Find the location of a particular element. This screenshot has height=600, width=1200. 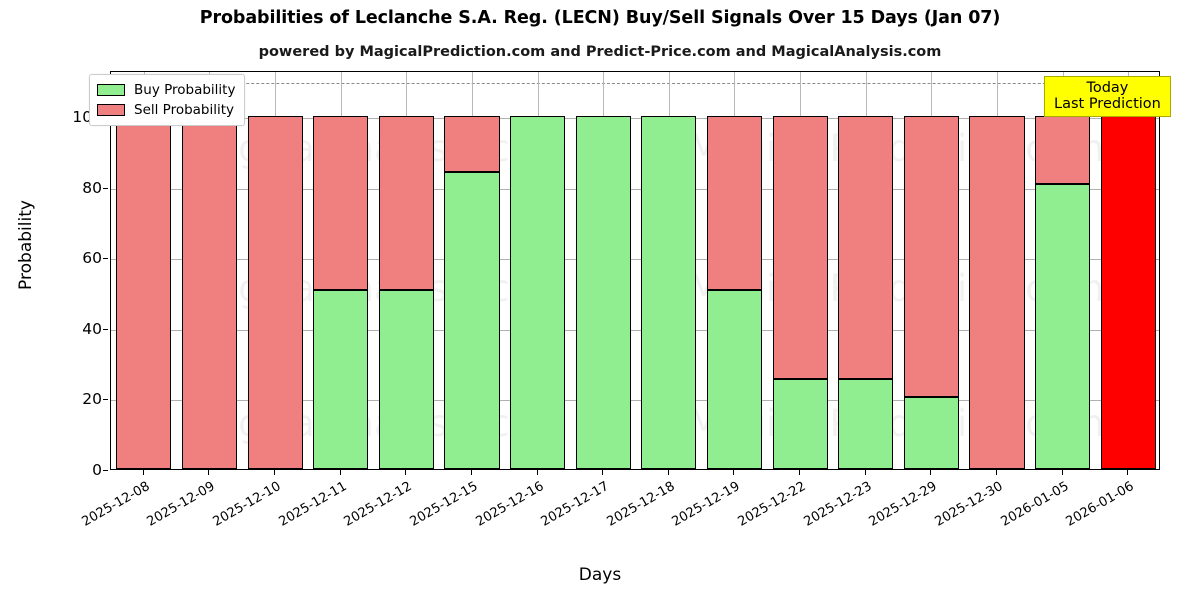

today-annotation: Today Last Prediction is located at coordinates (1107, 97).